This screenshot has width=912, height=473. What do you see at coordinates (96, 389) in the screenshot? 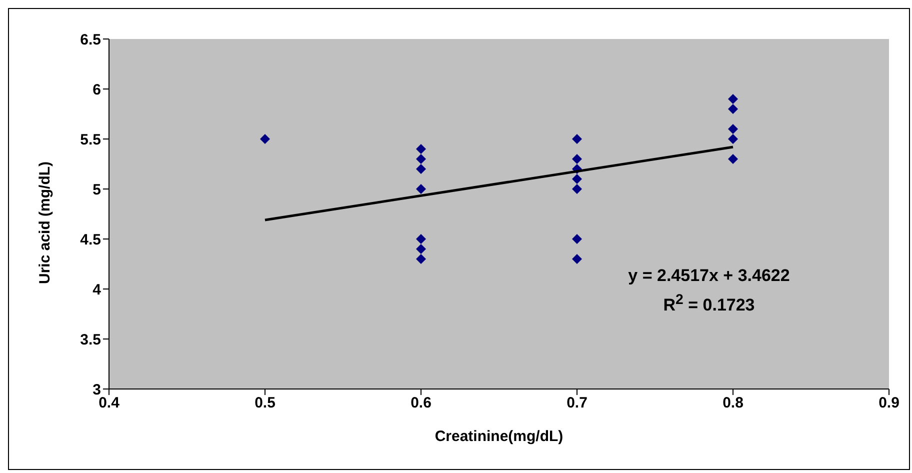
I see `y-tick-label: 3` at bounding box center [96, 389].